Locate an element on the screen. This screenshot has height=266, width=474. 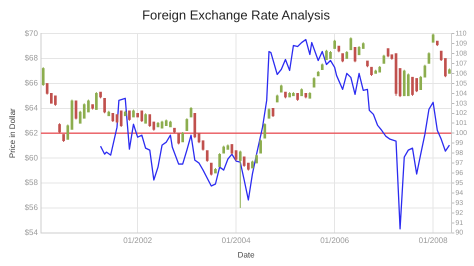
y-tick-label: $62 is located at coordinates (31, 133).